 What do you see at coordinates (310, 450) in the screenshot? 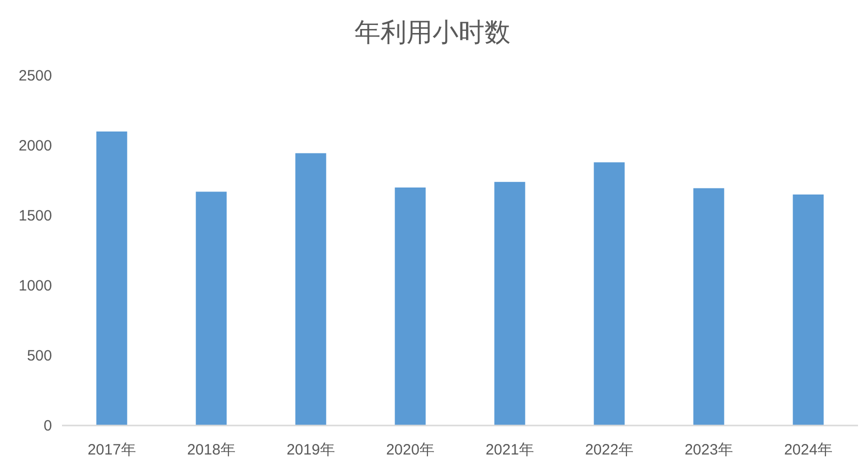
I see `x-tick-label: 2019年` at bounding box center [310, 450].